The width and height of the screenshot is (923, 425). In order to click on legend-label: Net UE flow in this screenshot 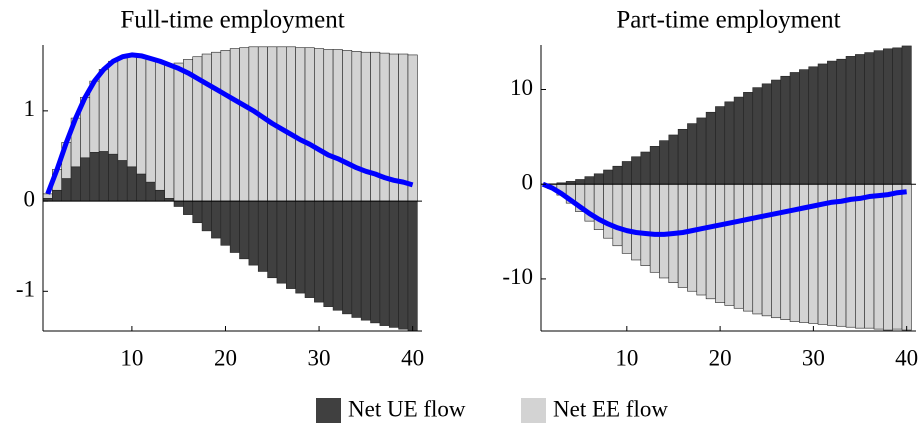, I will do `click(407, 408)`.